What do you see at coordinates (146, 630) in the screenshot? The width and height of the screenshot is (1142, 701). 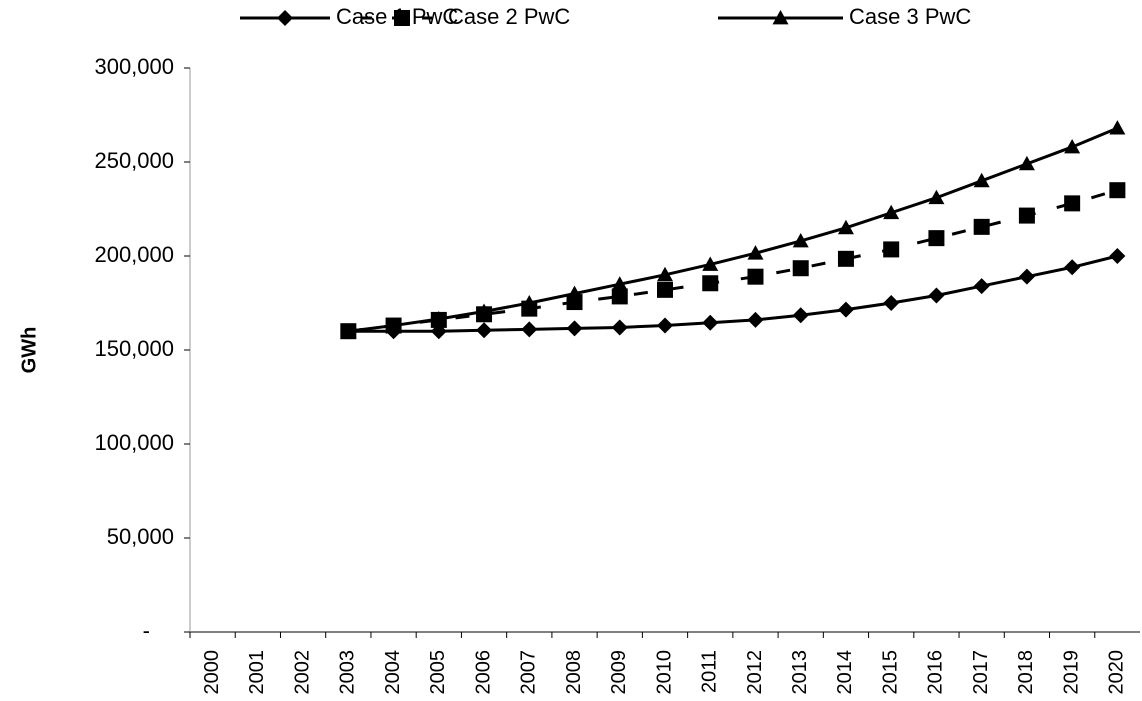 I see `y-tick-label: -` at bounding box center [146, 630].